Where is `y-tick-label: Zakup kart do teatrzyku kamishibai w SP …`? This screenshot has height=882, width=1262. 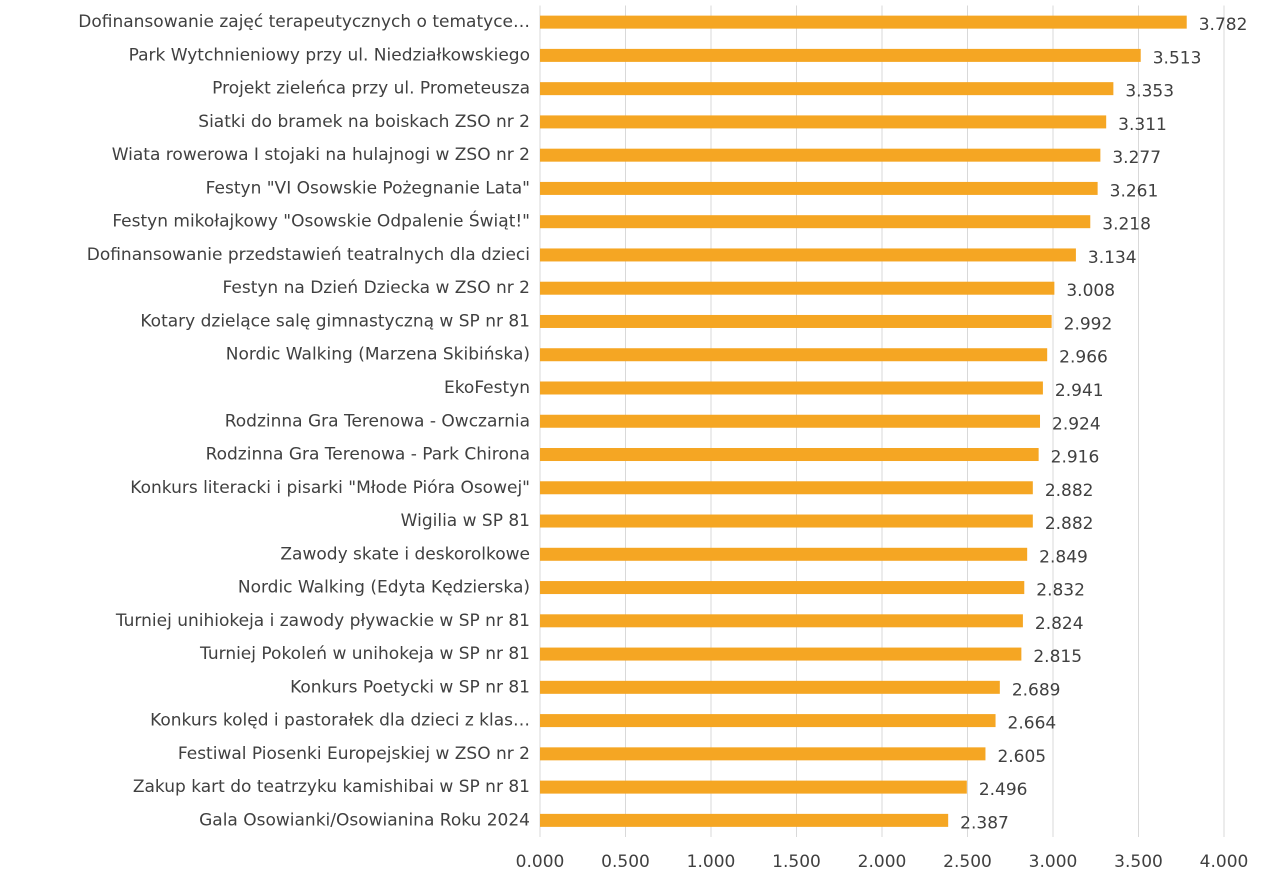 y-tick-label: Zakup kart do teatrzyku kamishibai w SP … is located at coordinates (331, 787).